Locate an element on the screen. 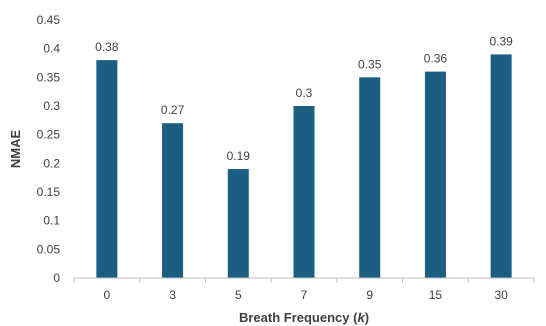  y-tick-label: 0.1 is located at coordinates (51, 221).